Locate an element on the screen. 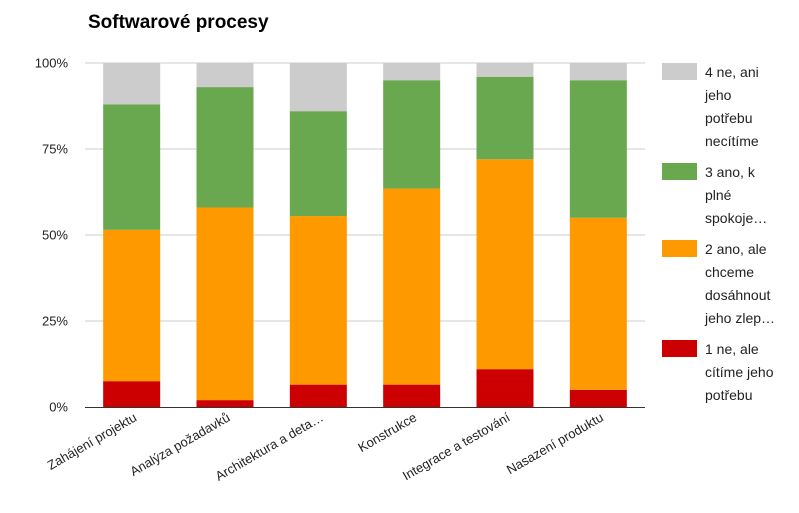 The width and height of the screenshot is (799, 513). y-tick-label: 100% is located at coordinates (52, 63).